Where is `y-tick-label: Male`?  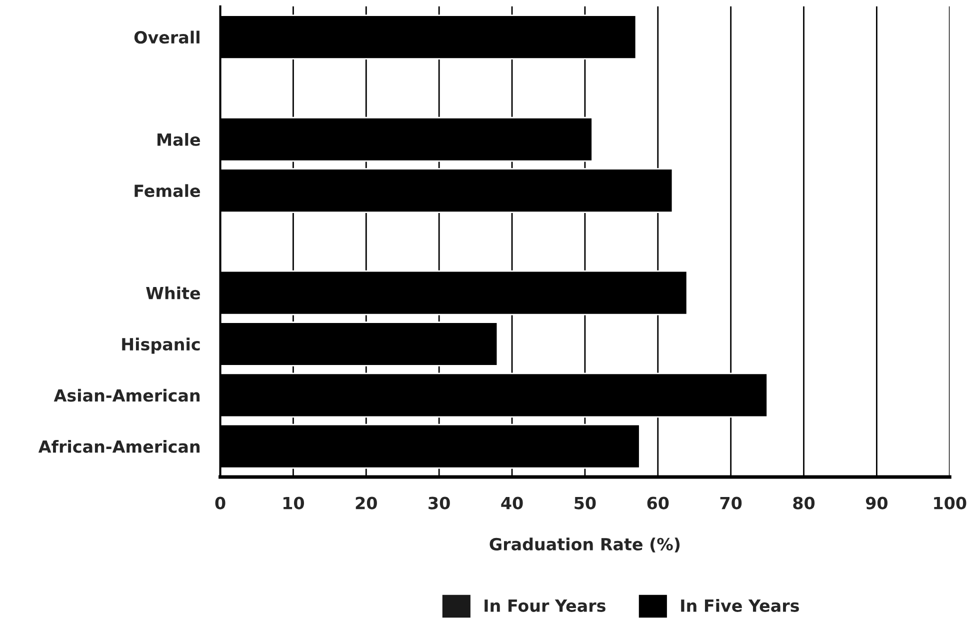 y-tick-label: Male is located at coordinates (179, 139).